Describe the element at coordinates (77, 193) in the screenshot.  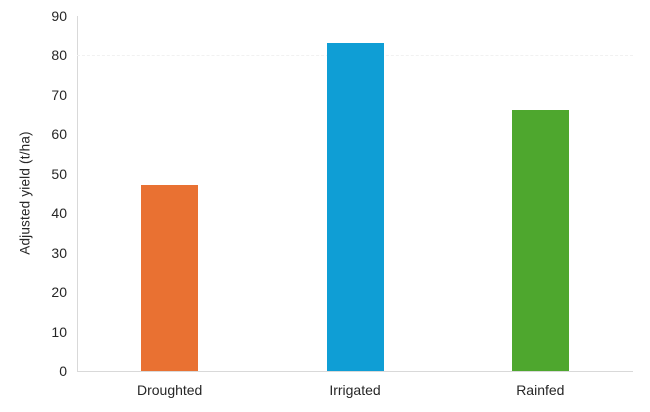
I see `y-axis-line` at that location.